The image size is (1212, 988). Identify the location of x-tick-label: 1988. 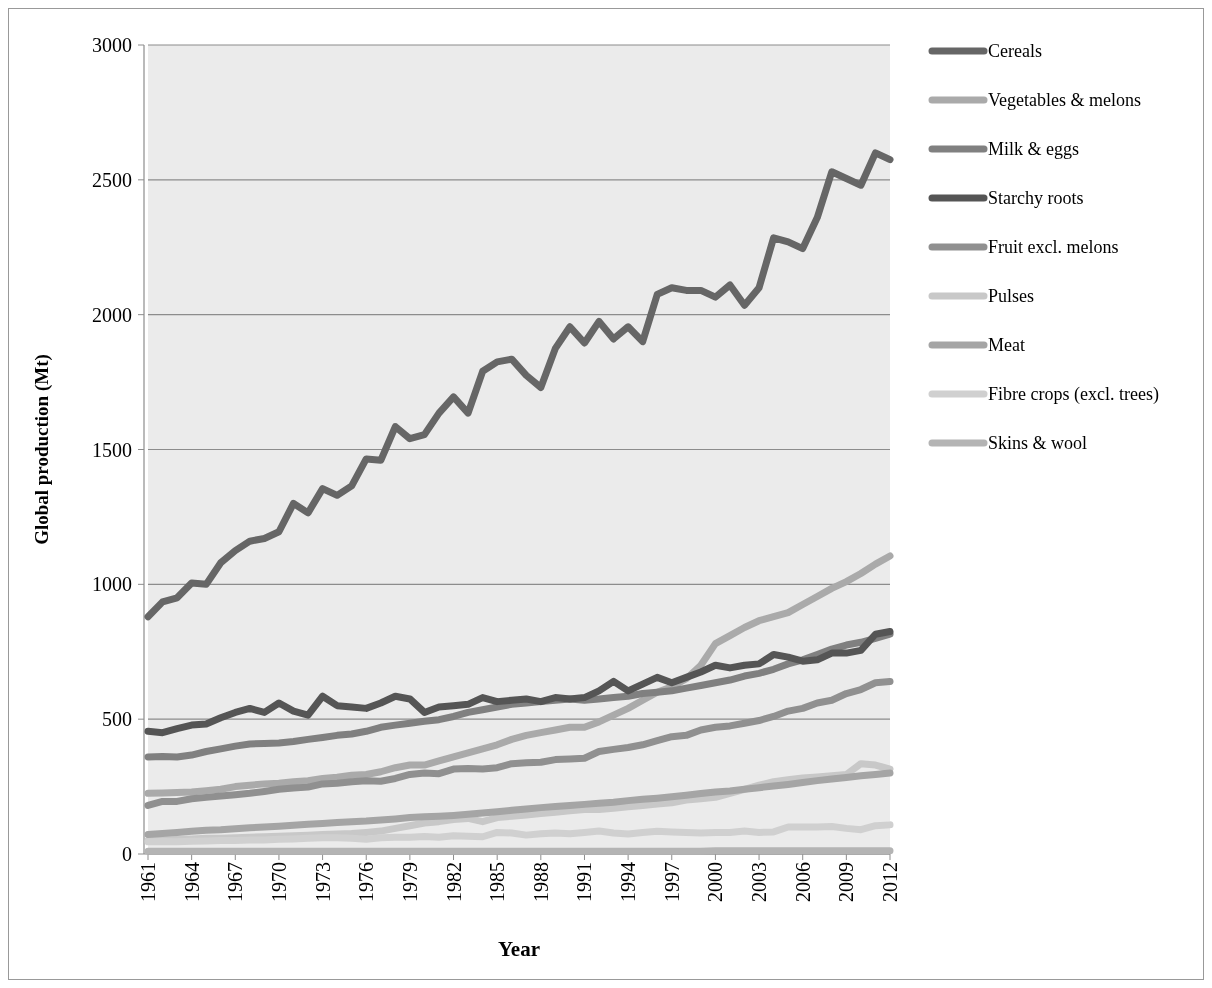
(540, 882).